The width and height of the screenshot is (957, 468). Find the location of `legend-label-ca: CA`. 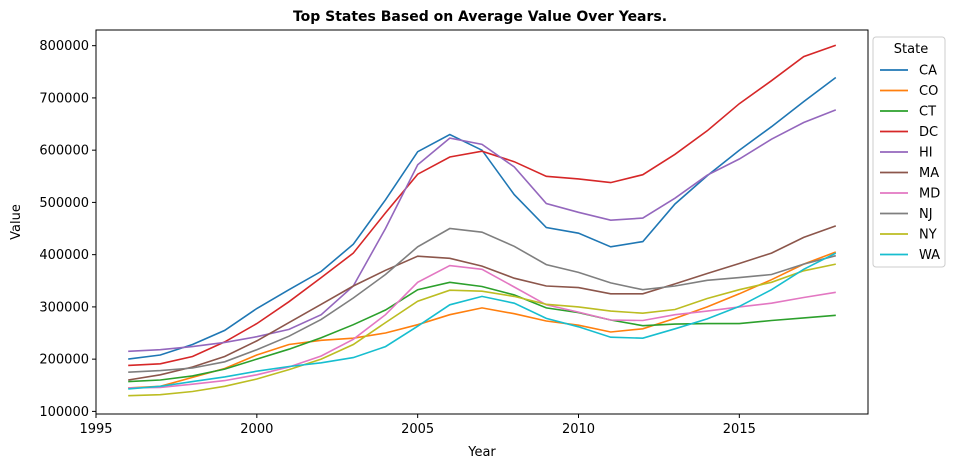

legend-label-ca: CA is located at coordinates (928, 71).